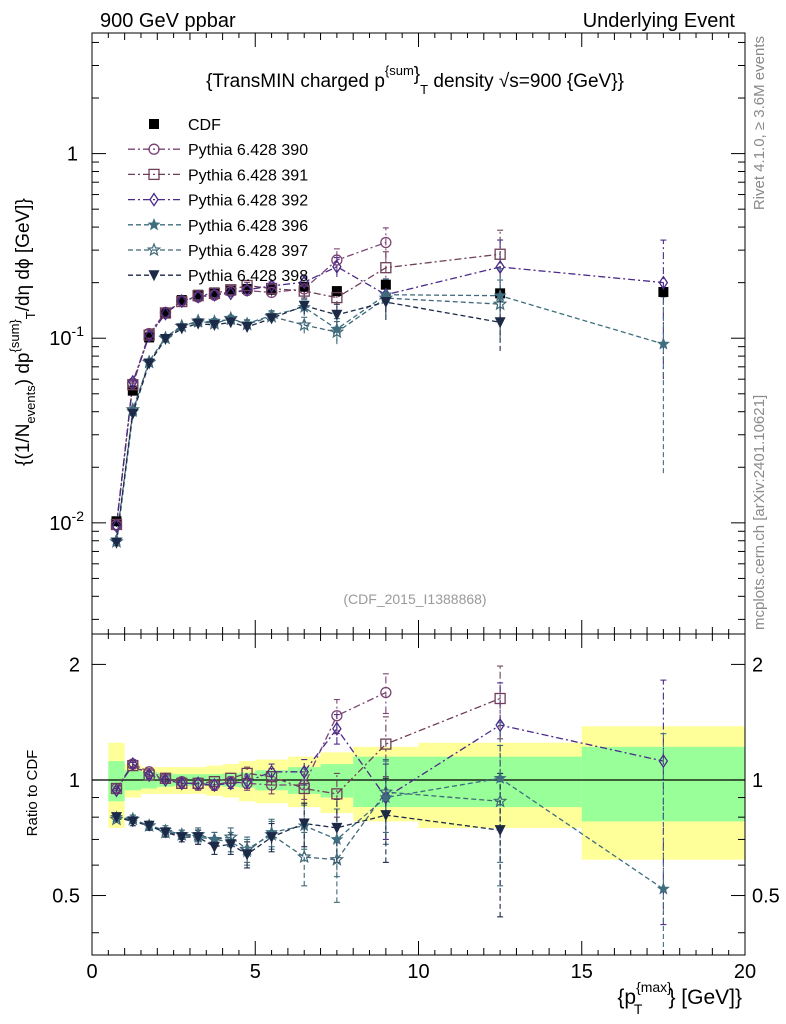  Describe the element at coordinates (154, 124) in the screenshot. I see `legend-marker-cdf` at that location.